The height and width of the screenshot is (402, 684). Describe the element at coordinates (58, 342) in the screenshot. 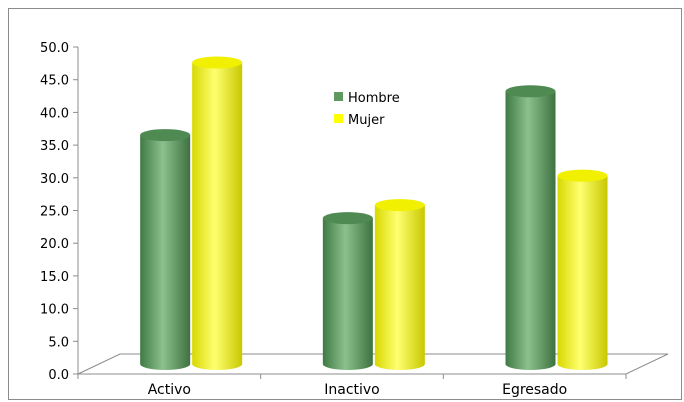

I see `y-tick-label: 5.0` at that location.